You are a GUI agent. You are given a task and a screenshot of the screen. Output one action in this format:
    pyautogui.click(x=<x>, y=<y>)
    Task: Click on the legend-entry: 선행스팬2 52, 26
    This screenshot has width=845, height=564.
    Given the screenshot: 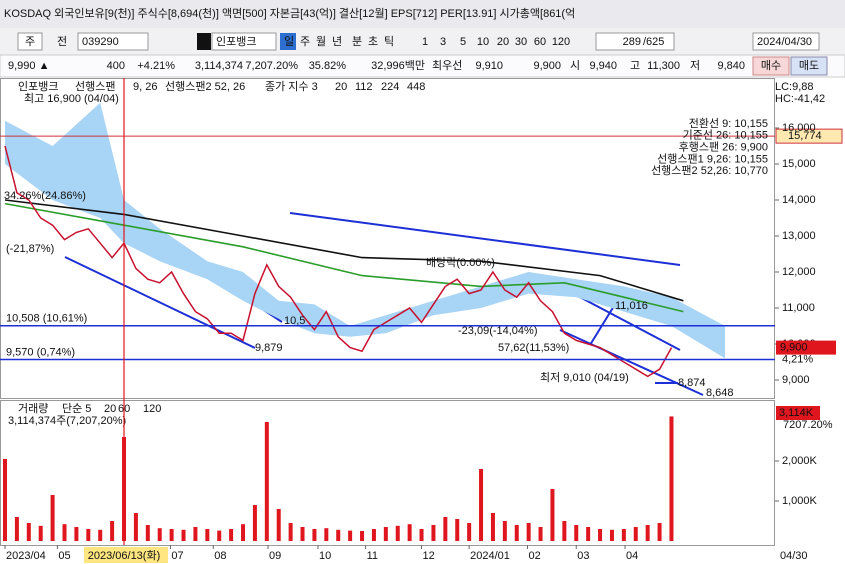 What is the action you would take?
    pyautogui.click(x=205, y=86)
    